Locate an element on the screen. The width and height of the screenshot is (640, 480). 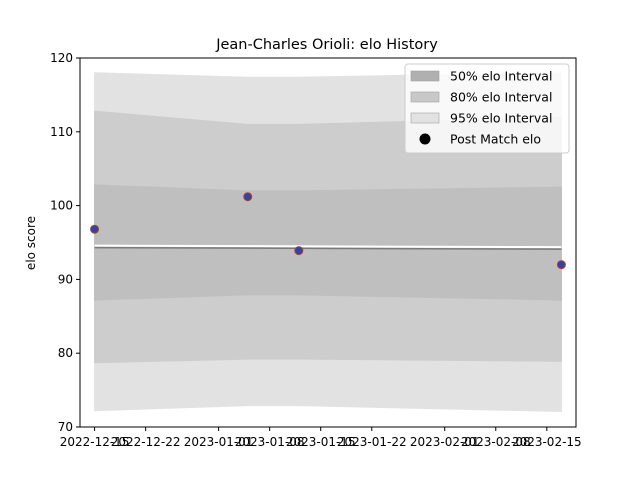
y-tick-label: 70 is located at coordinates (65, 427).